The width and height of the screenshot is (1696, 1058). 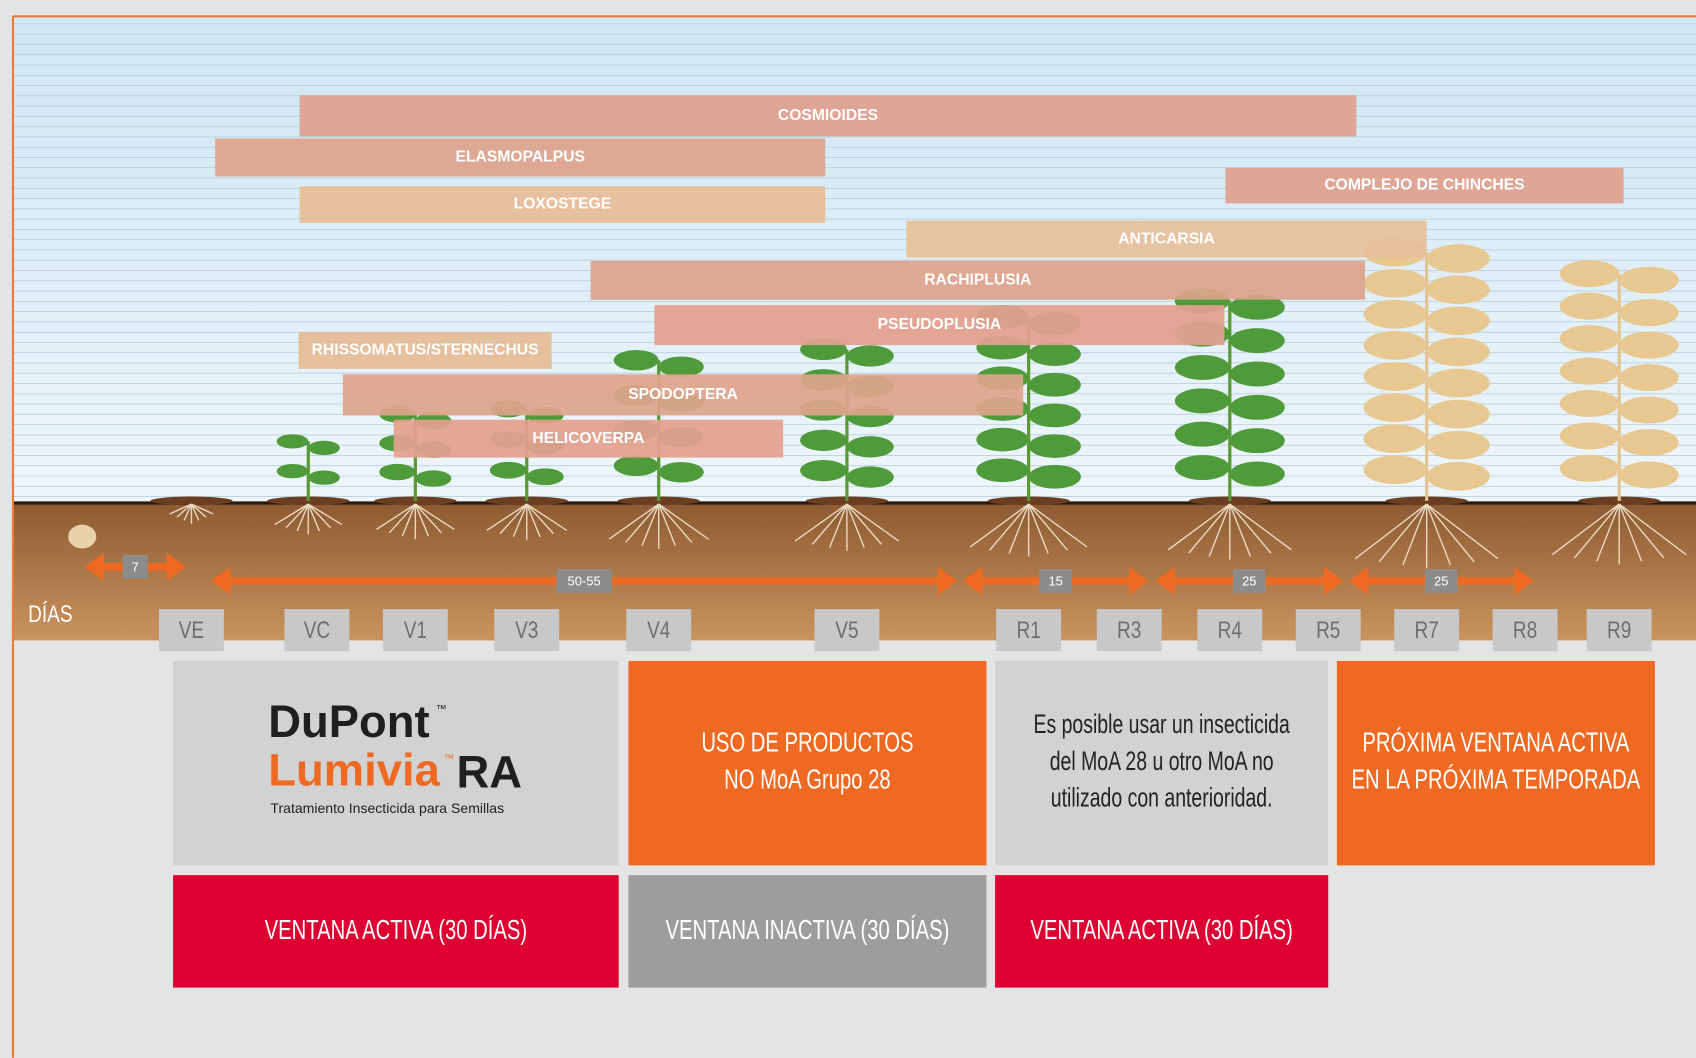 I want to click on pest-label: PSEUDOPLUSIA, so click(x=940, y=324).